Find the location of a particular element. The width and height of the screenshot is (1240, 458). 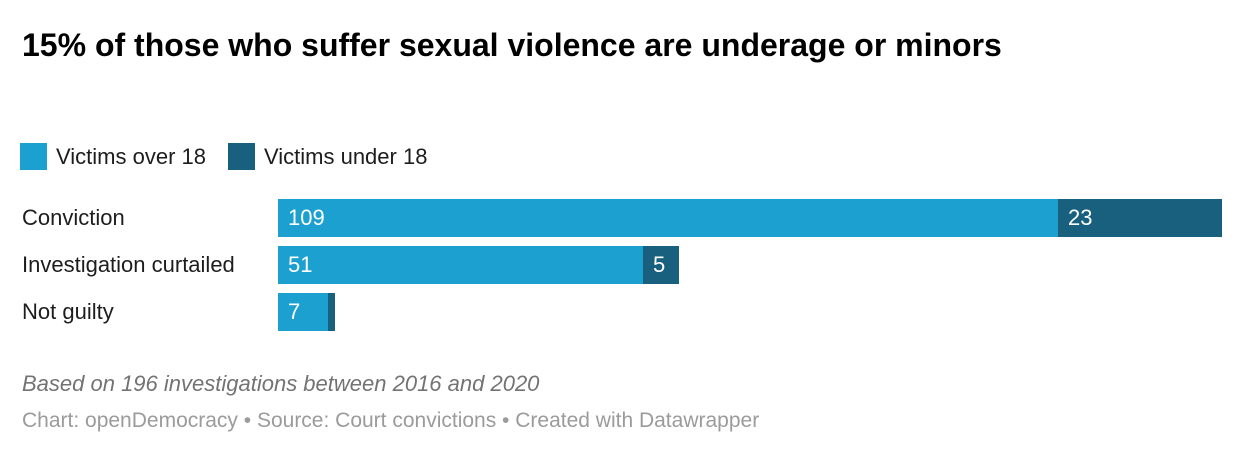

category-label: Not guilty is located at coordinates (68, 311).